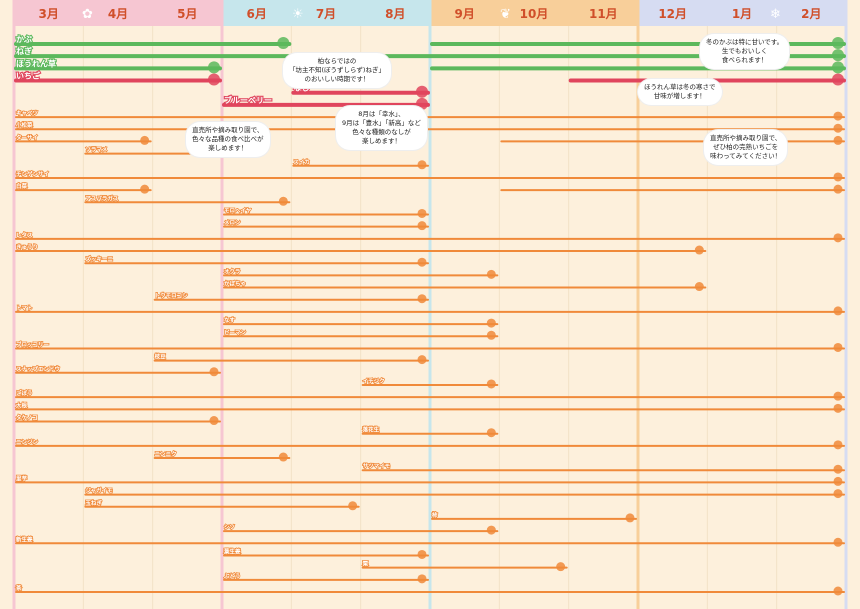  I want to click on series-label-39: 柿, so click(435, 515).